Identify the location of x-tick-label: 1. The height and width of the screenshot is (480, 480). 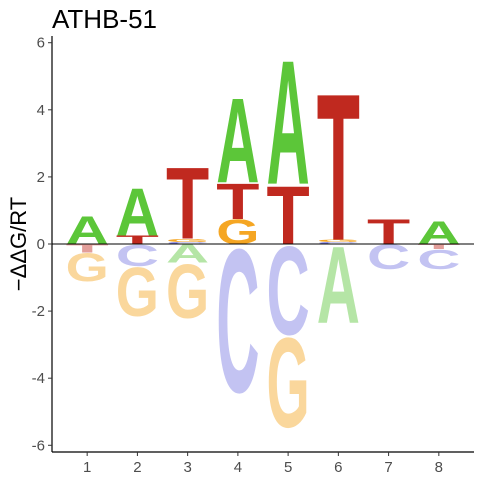
(87, 467).